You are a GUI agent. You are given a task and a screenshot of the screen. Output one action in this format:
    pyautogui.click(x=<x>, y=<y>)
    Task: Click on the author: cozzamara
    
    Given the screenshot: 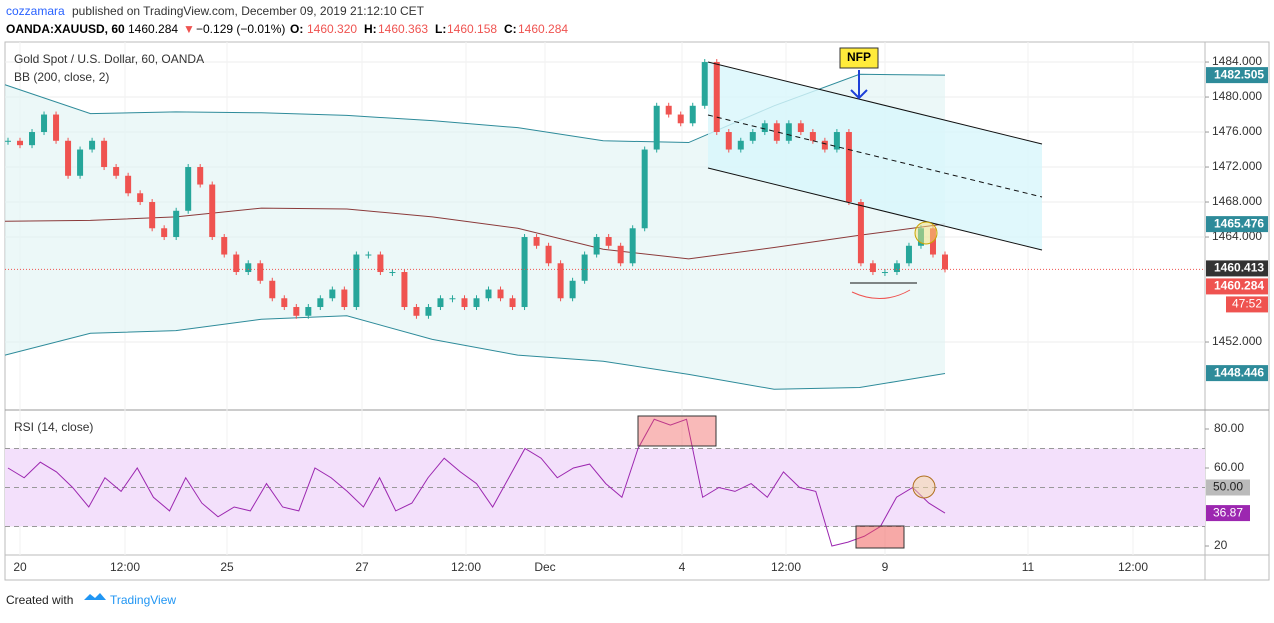 What is the action you would take?
    pyautogui.click(x=35, y=11)
    